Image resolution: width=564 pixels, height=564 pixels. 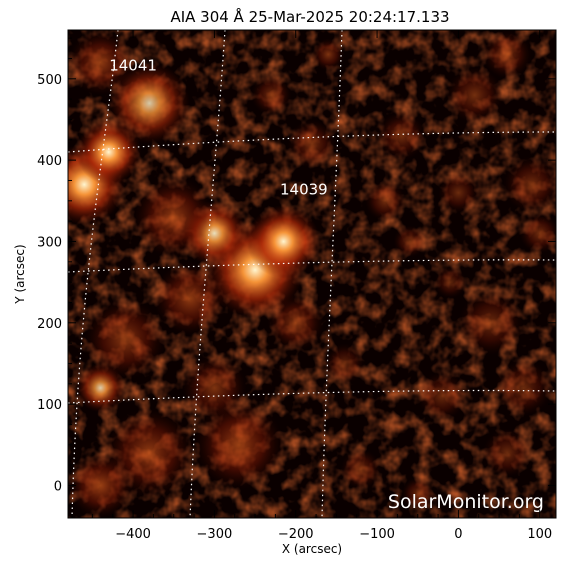 I want to click on y-tick-label: 300, so click(x=49, y=242).